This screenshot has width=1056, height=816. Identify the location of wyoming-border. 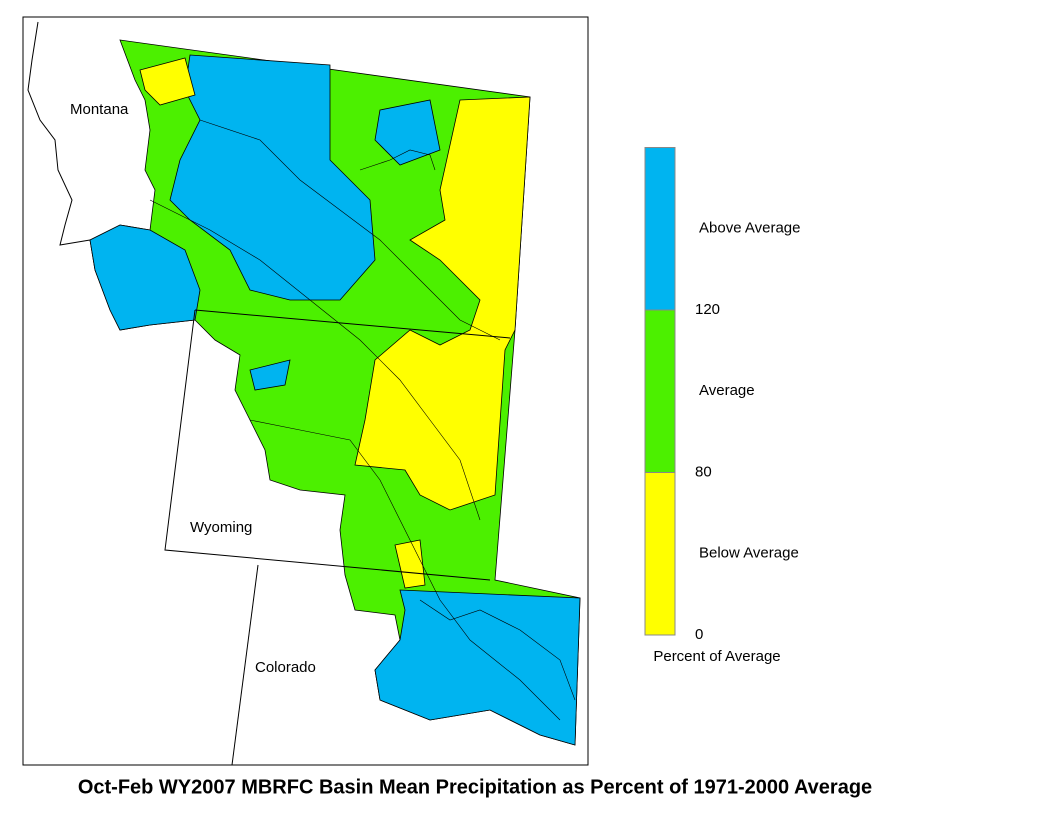
(327, 445).